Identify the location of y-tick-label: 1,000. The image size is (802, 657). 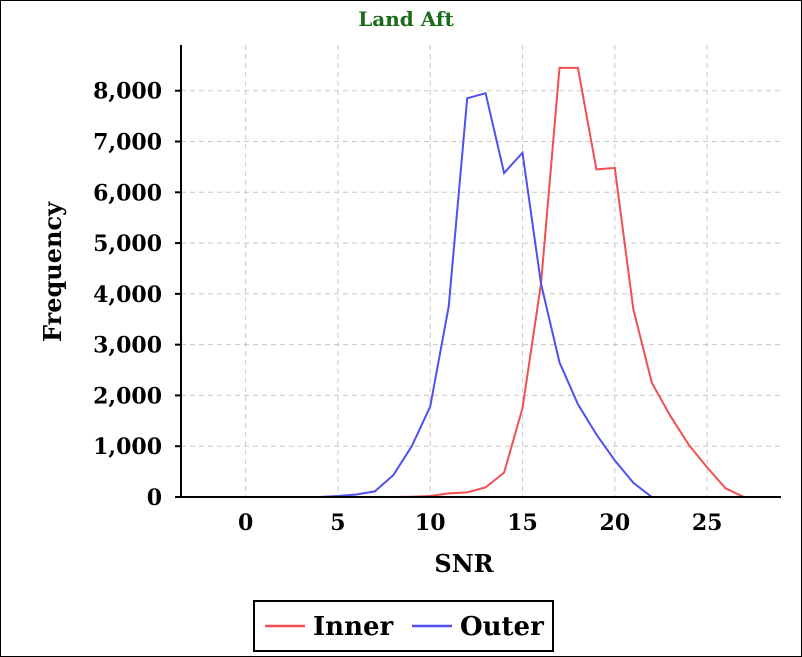
(127, 447).